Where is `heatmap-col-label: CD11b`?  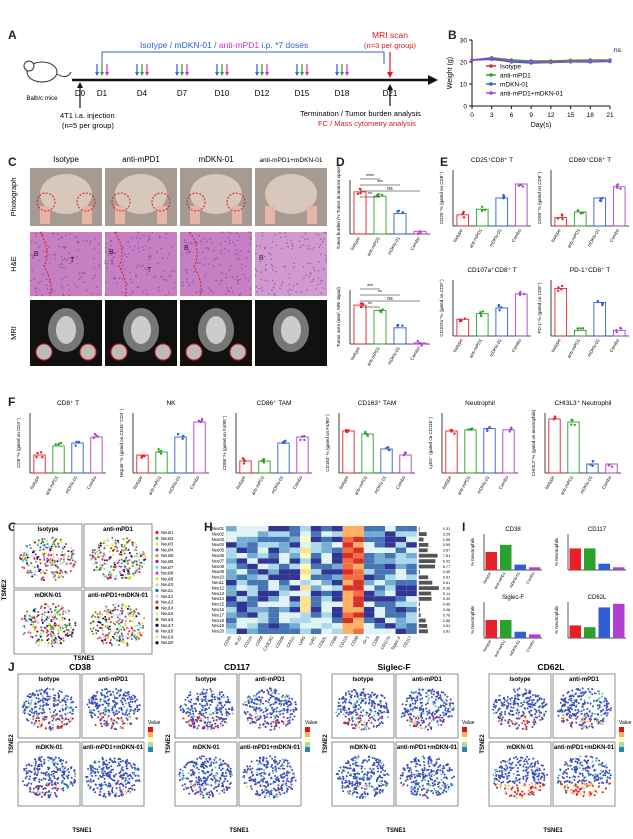 heatmap-col-label: CD11b is located at coordinates (248, 641).